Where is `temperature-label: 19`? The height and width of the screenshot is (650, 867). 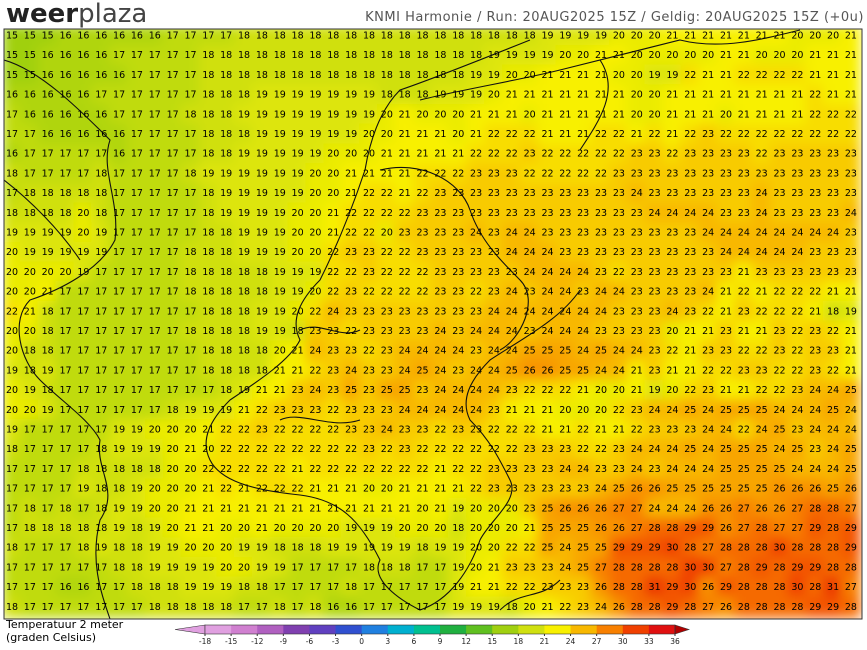
temperature-label: 19 is located at coordinates (387, 548).